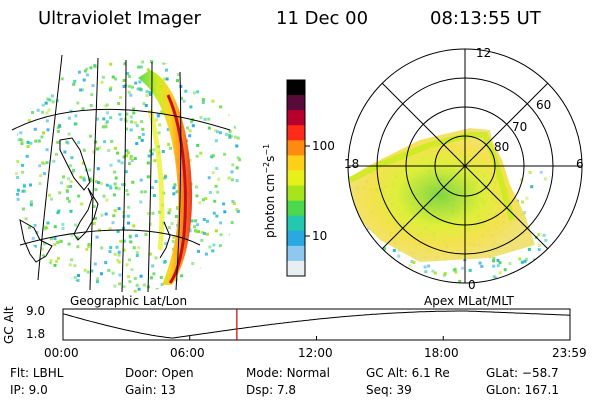 This screenshot has height=400, width=600. Describe the element at coordinates (472, 285) in the screenshot. I see `mlt-label-0: 0` at that location.